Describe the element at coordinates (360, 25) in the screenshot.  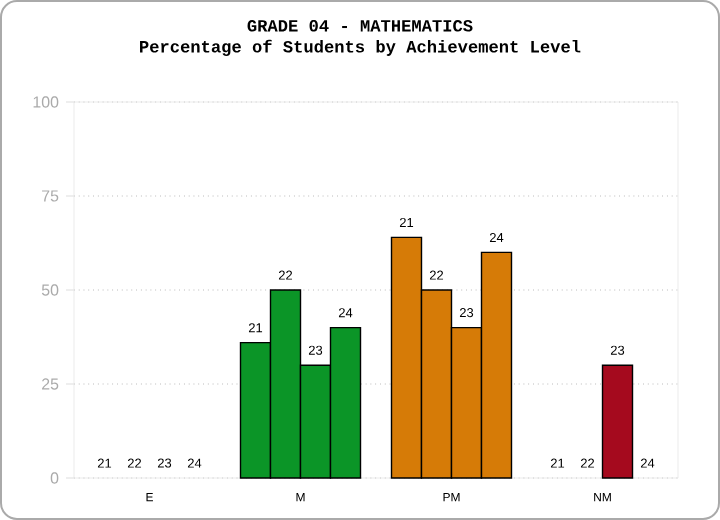
I see `chart-title: GRADE 04 - MATHEMATICS` at that location.